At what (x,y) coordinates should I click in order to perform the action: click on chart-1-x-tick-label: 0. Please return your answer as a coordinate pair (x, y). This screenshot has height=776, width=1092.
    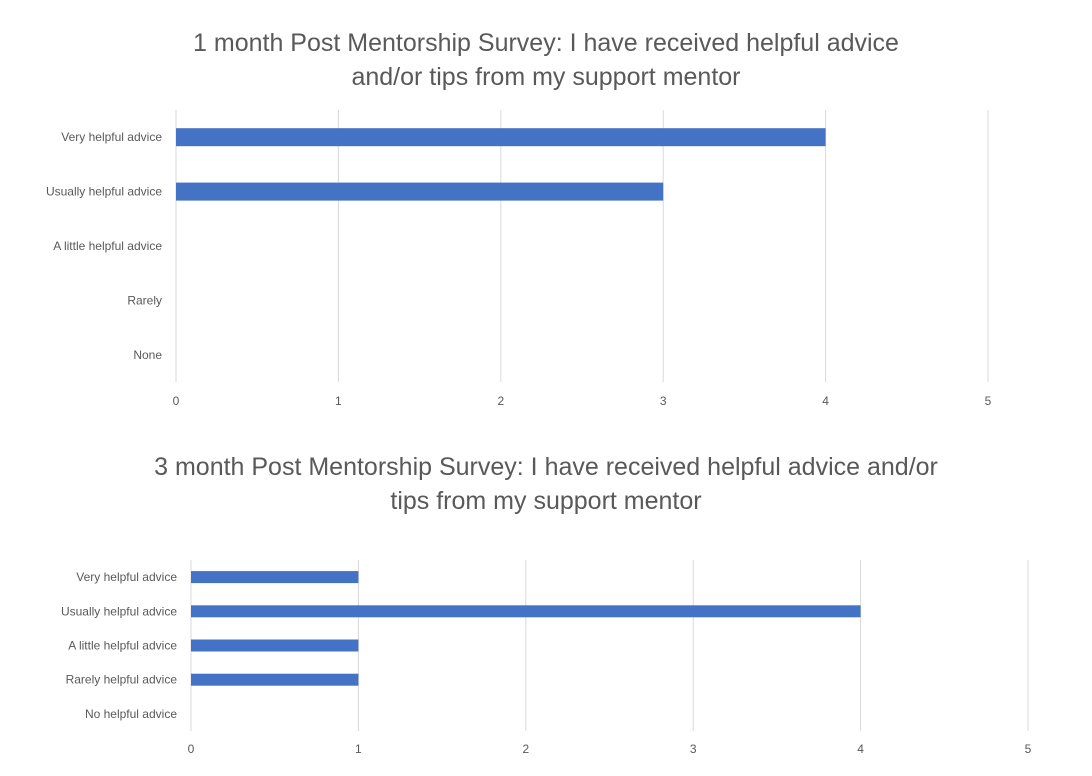
    Looking at the image, I should click on (176, 401).